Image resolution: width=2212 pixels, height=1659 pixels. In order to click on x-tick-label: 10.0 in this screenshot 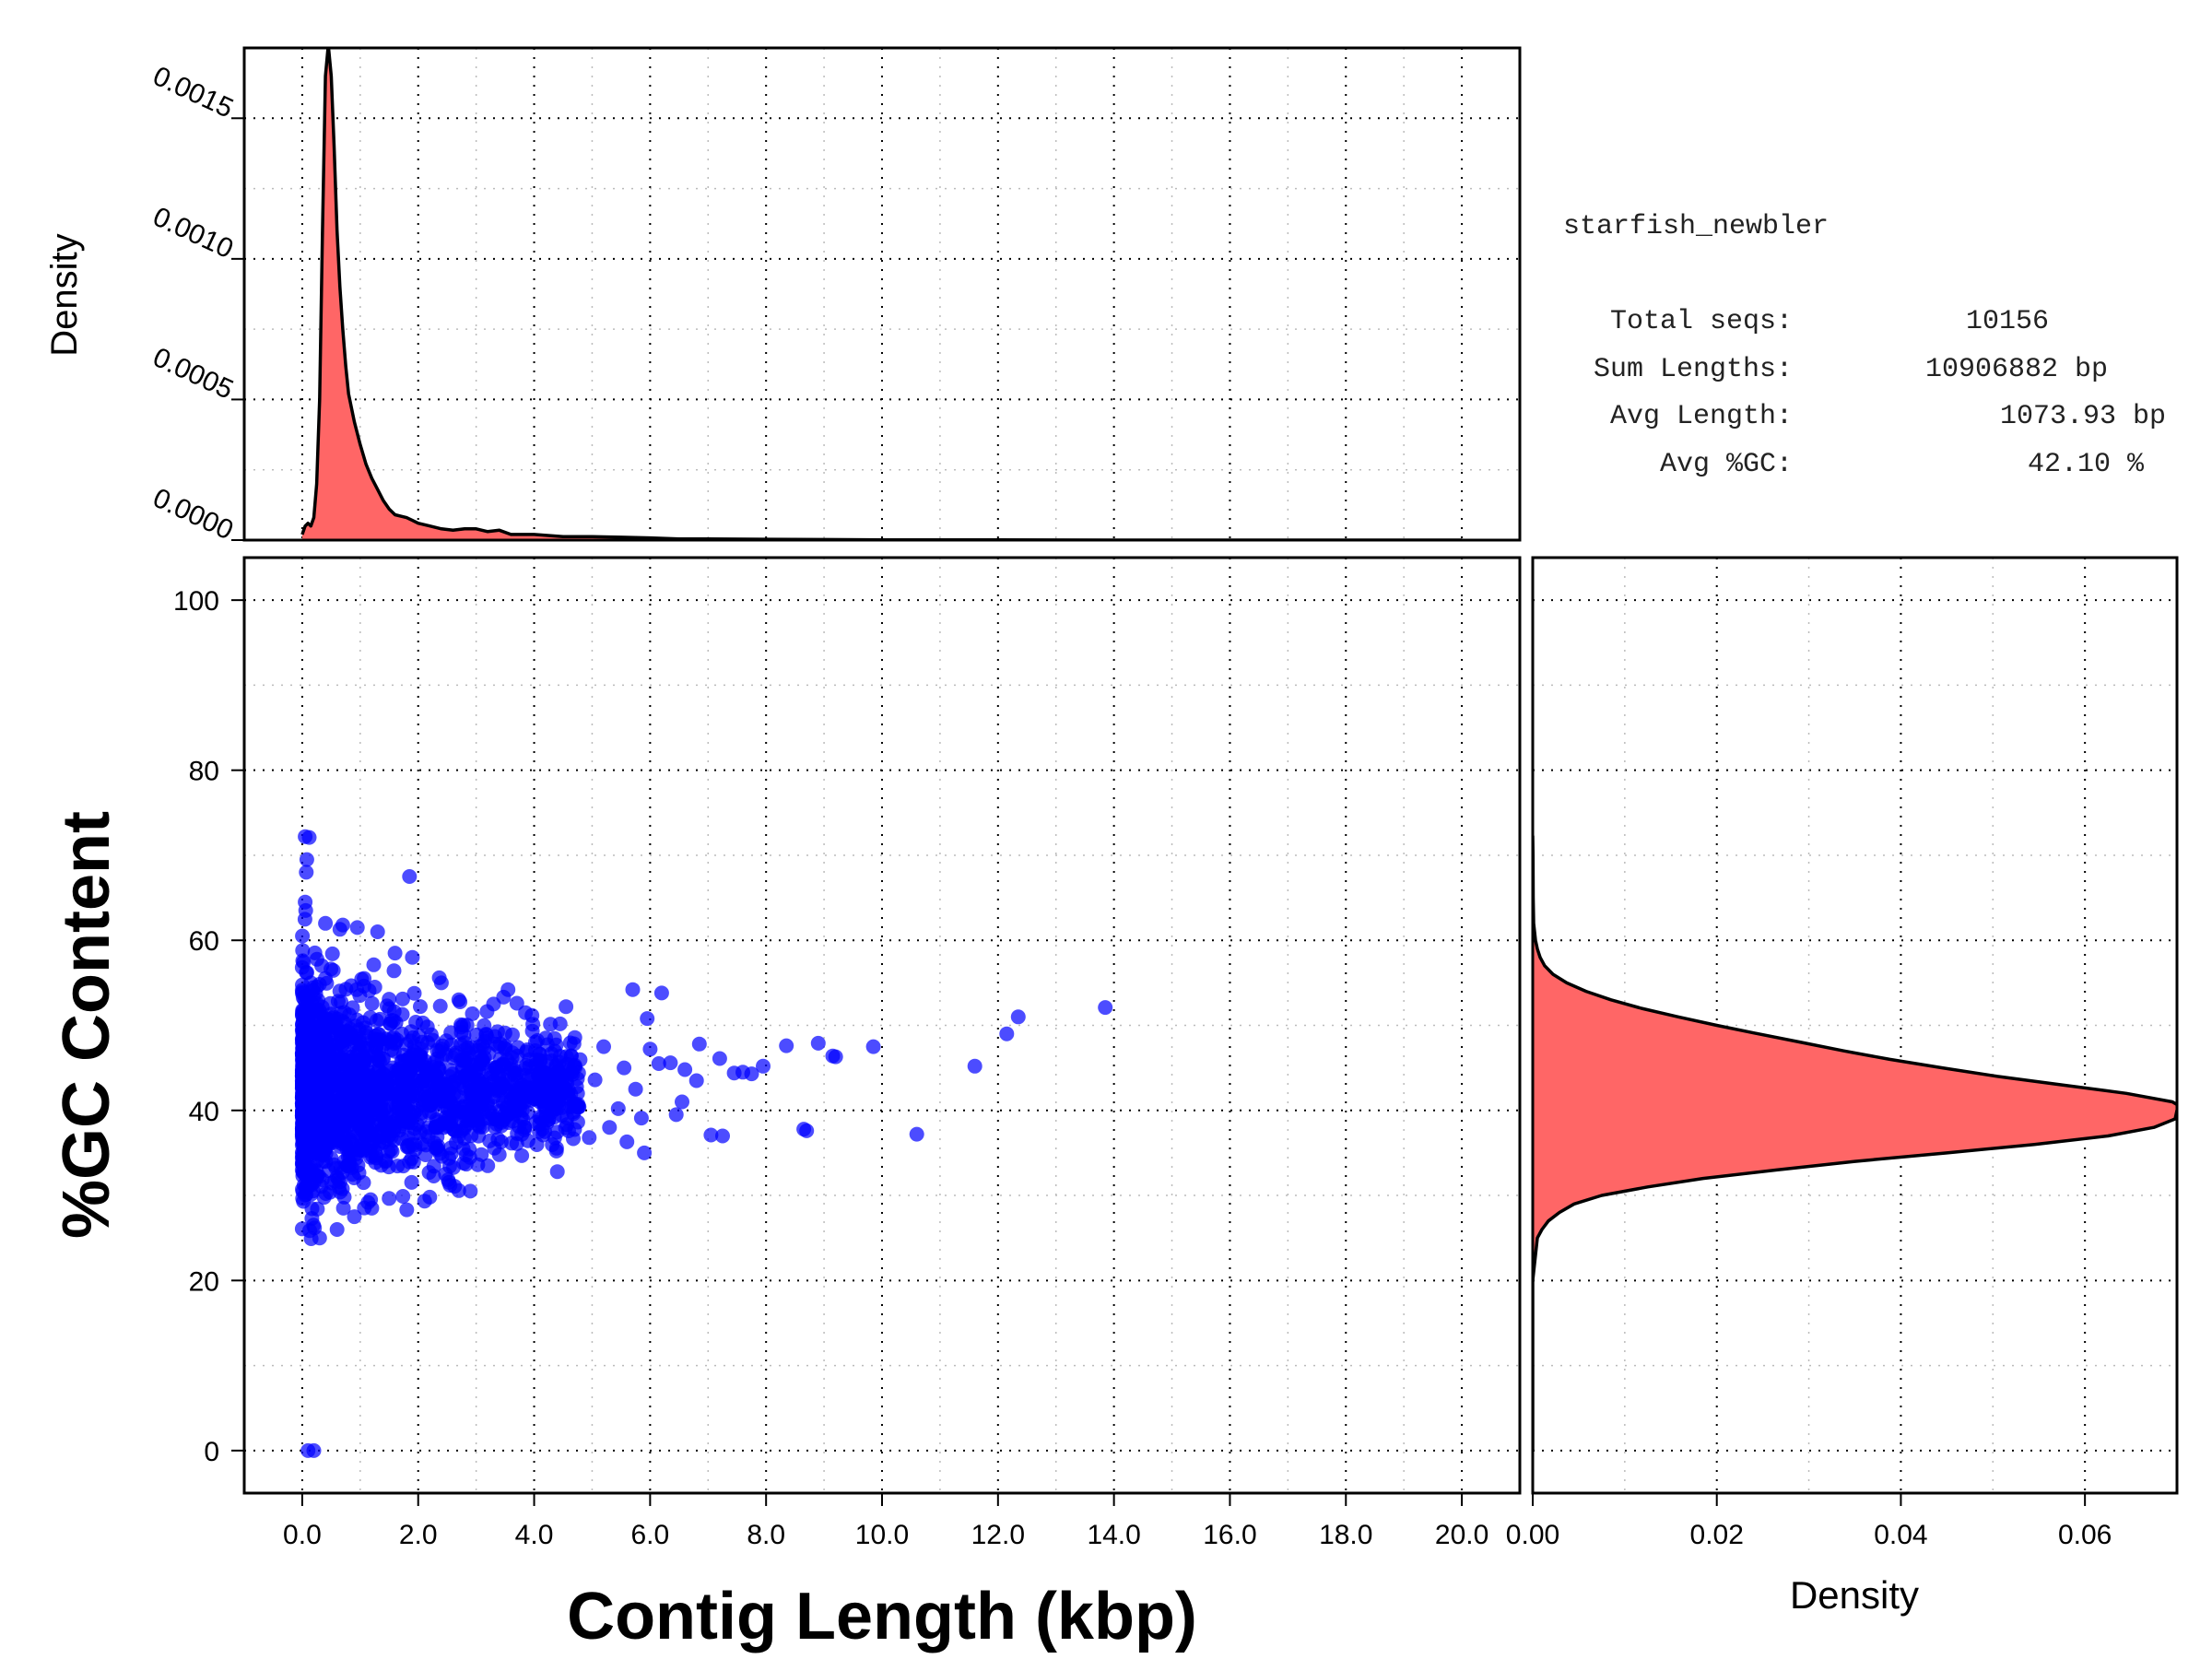, I will do `click(882, 1535)`.